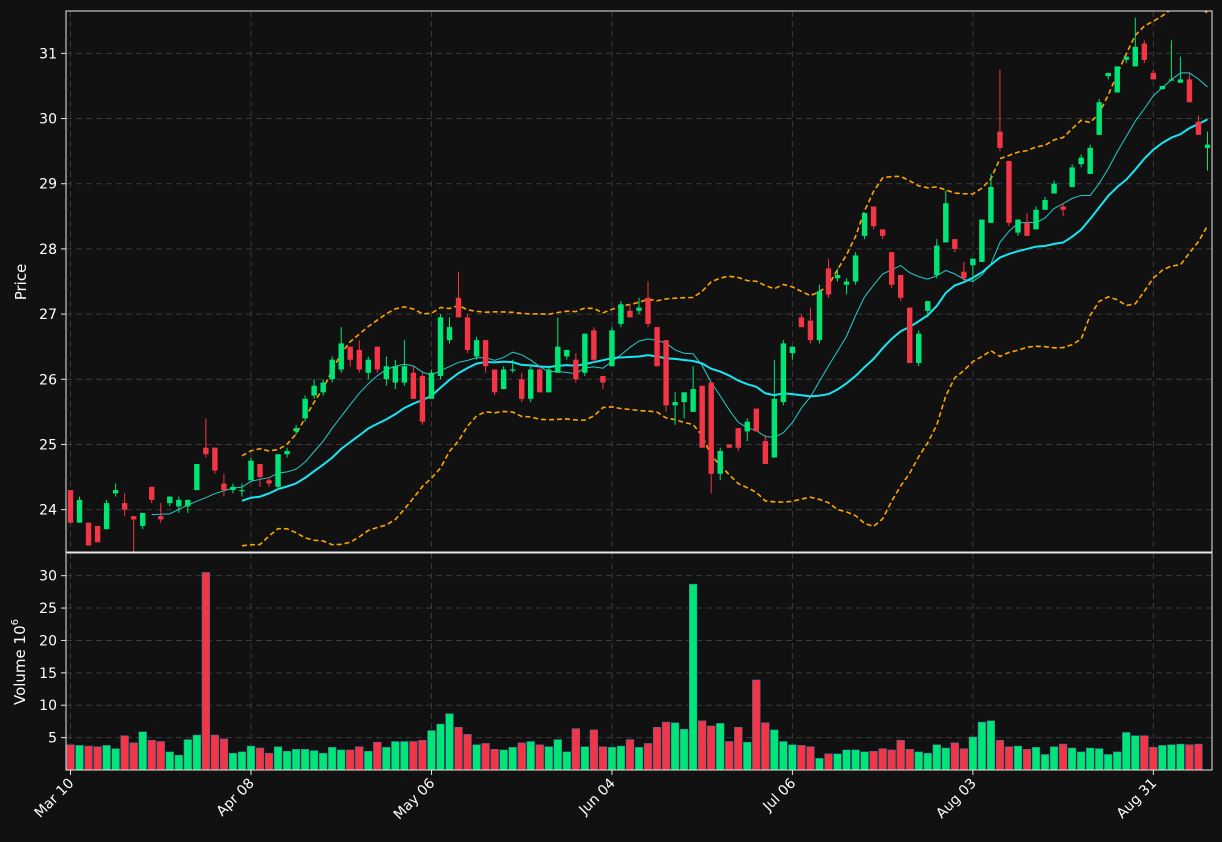  What do you see at coordinates (52, 658) in the screenshot?
I see `volume-y-ticks: 5 10 15 20 25 30` at bounding box center [52, 658].